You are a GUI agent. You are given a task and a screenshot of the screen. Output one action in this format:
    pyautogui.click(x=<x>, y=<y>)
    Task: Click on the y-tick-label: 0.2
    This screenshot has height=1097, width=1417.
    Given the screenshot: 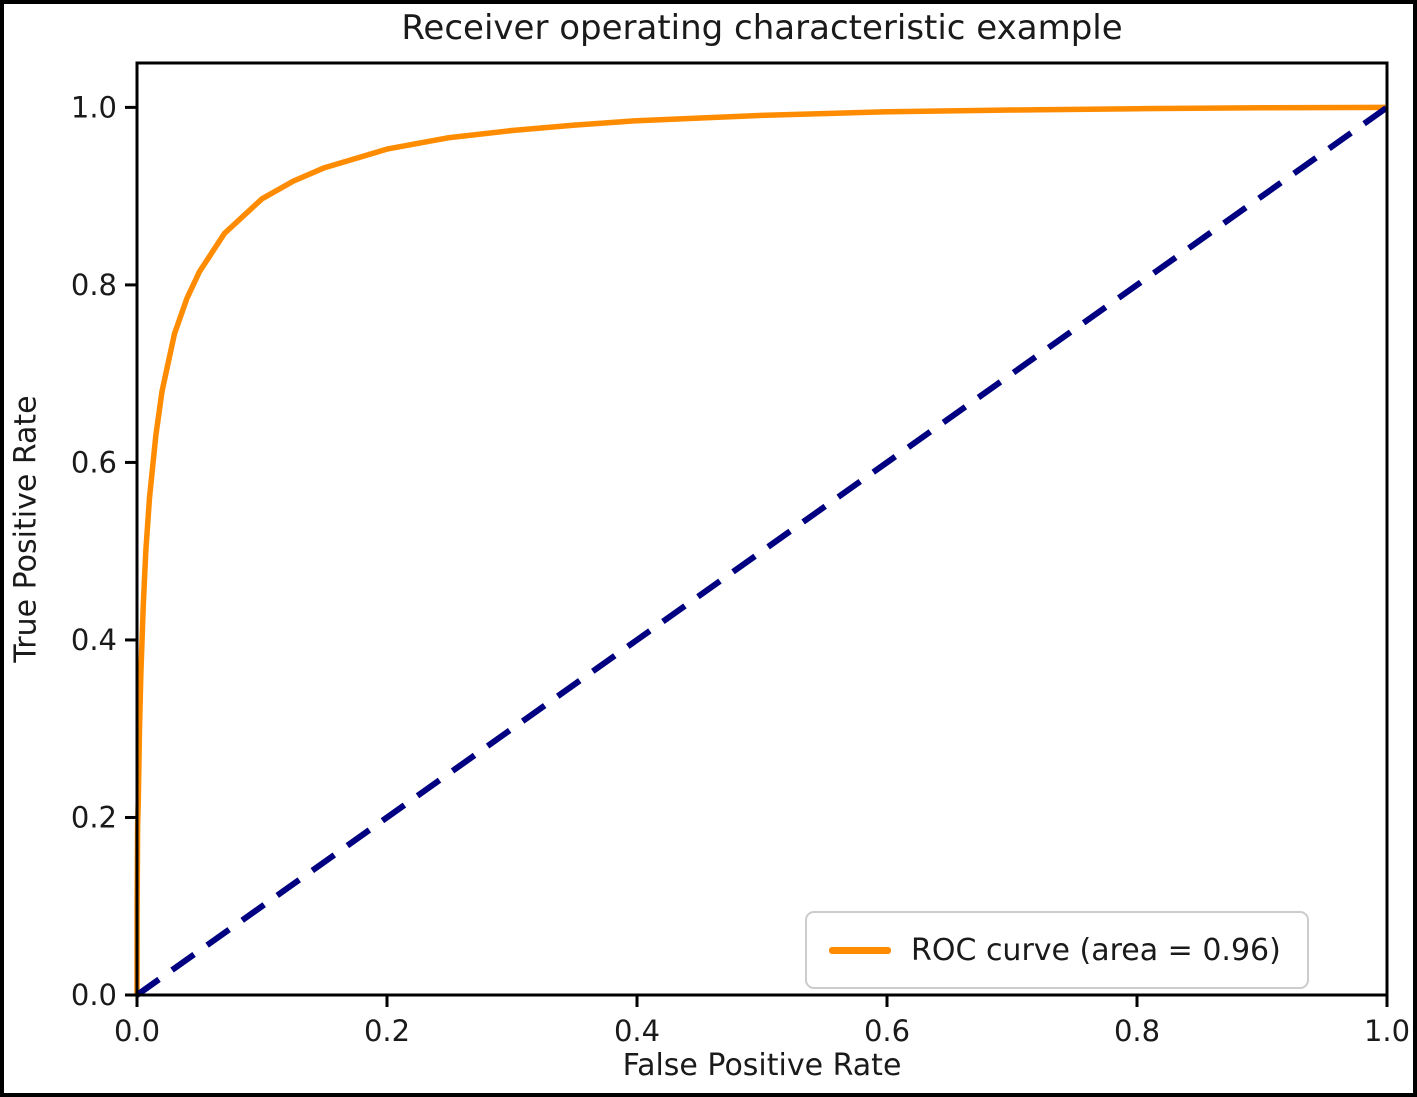 What is the action you would take?
    pyautogui.click(x=94, y=817)
    